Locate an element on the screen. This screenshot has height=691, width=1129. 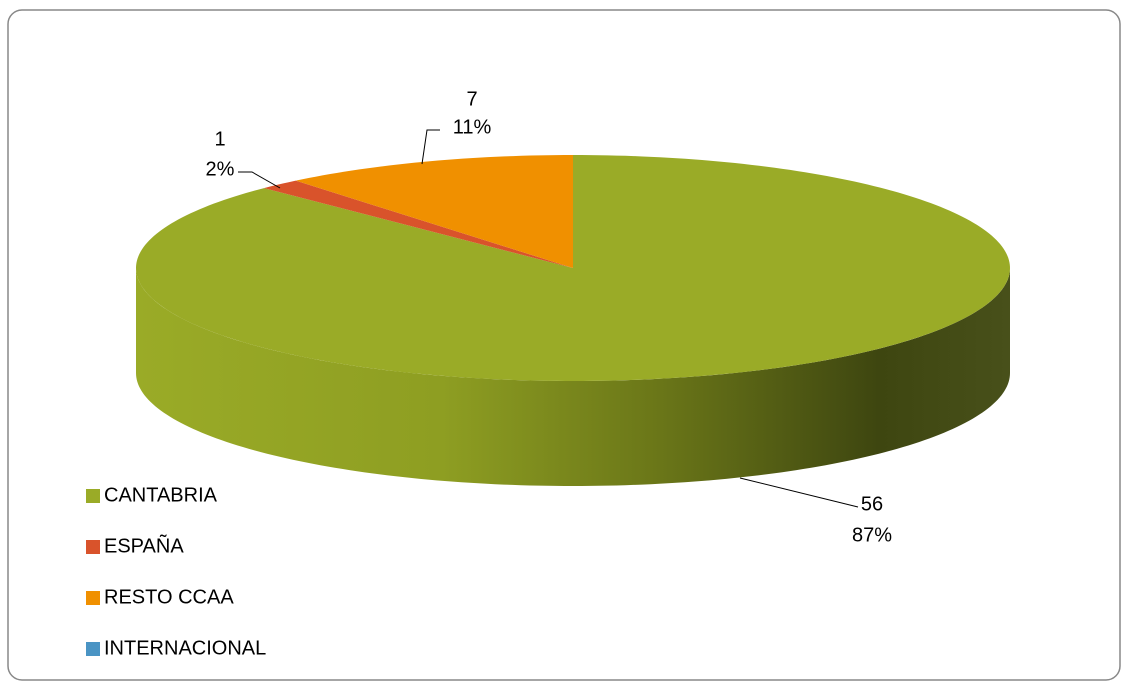
data-label-percent: 11% is located at coordinates (472, 127).